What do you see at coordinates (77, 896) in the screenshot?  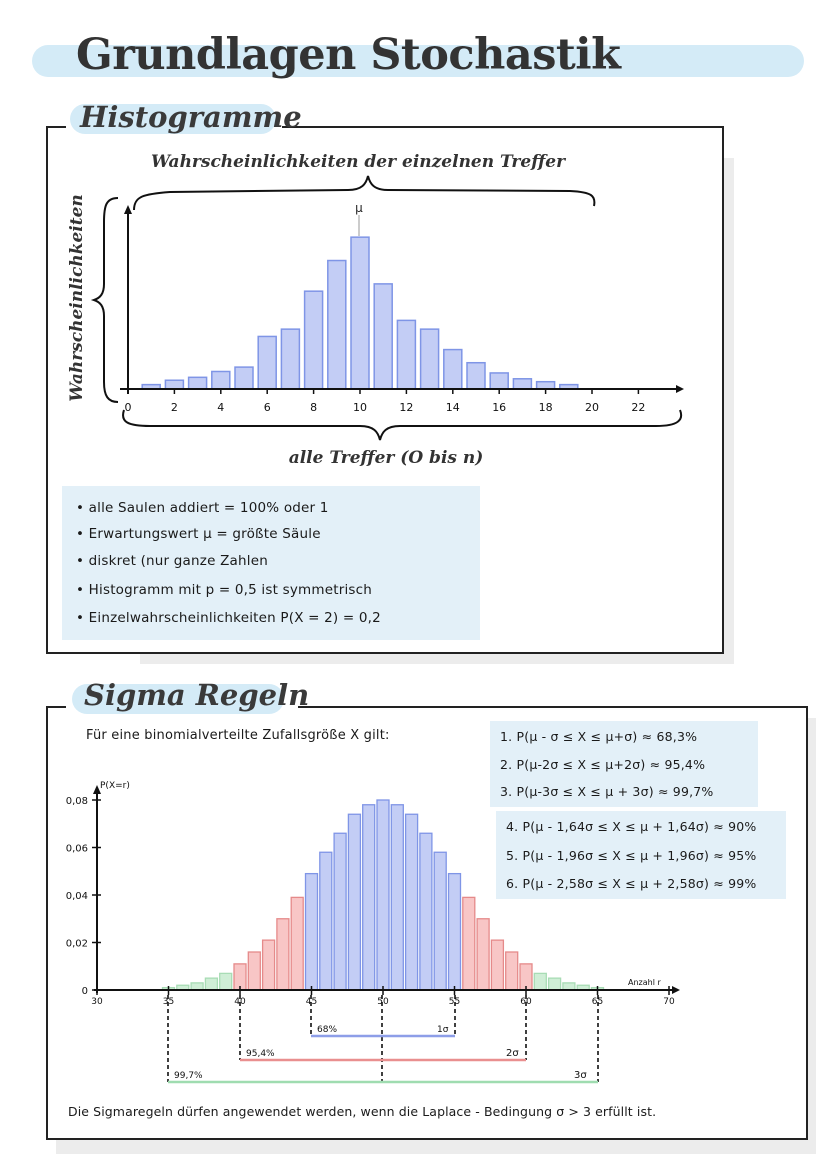 I see `sigma-y-tick-label: 0,04` at bounding box center [77, 896].